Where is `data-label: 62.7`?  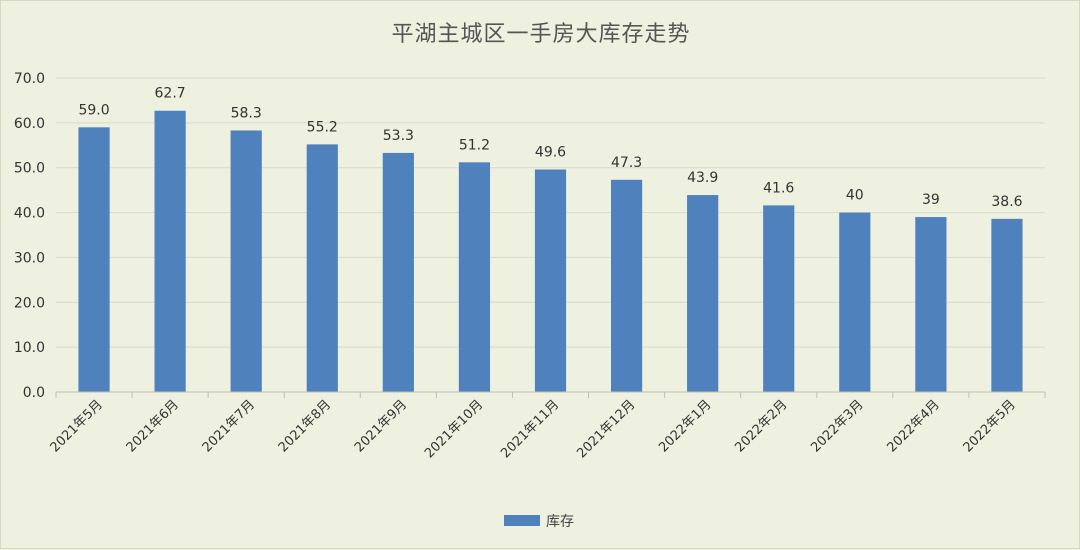
data-label: 62.7 is located at coordinates (170, 94).